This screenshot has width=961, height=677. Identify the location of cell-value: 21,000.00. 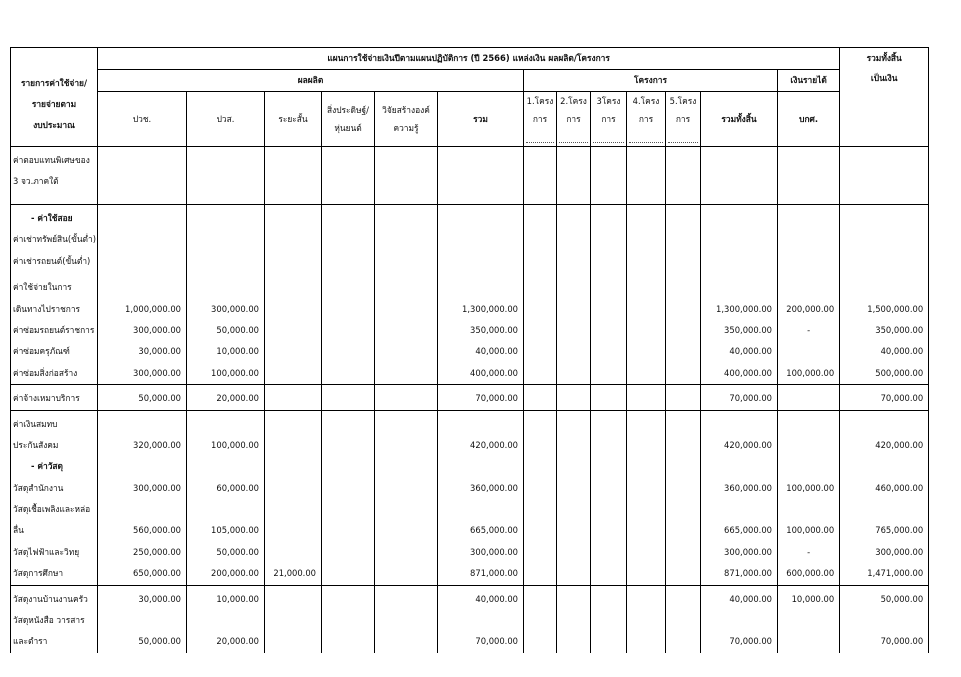
(294, 573).